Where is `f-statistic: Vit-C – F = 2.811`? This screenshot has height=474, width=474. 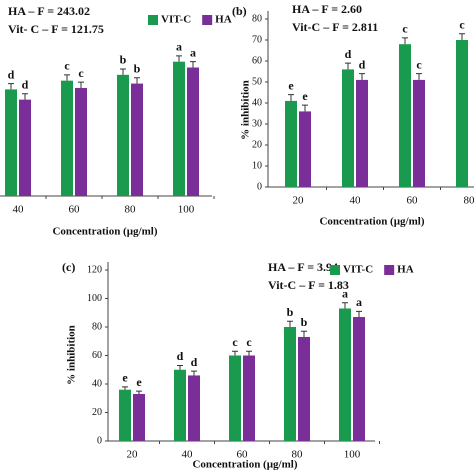 f-statistic: Vit-C – F = 2.811 is located at coordinates (335, 27).